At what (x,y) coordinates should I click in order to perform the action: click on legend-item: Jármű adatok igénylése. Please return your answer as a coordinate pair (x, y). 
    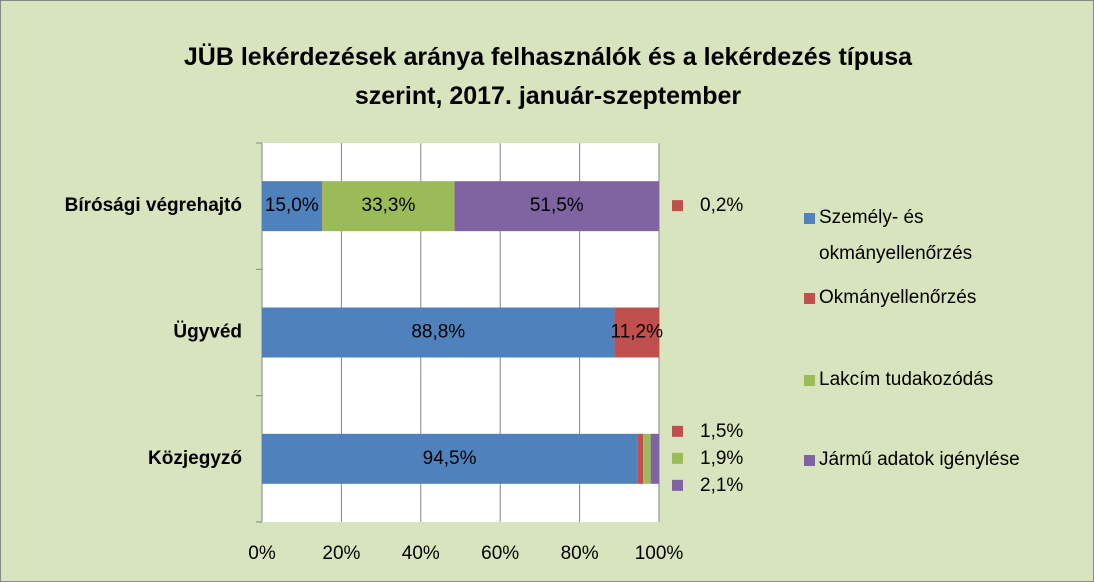
    Looking at the image, I should click on (934, 460).